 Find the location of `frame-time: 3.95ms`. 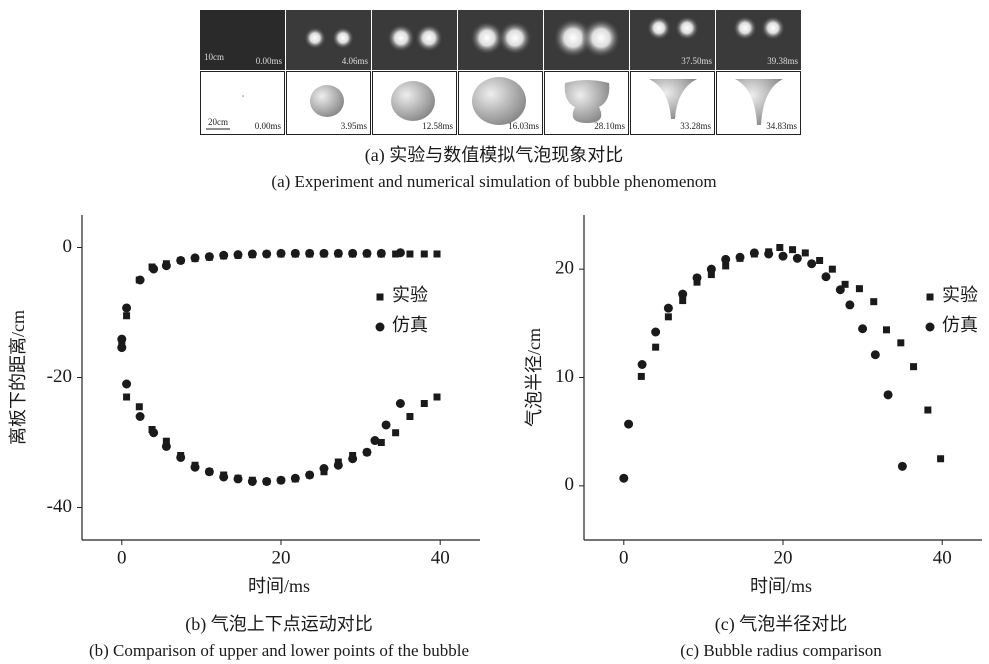

frame-time: 3.95ms is located at coordinates (354, 126).